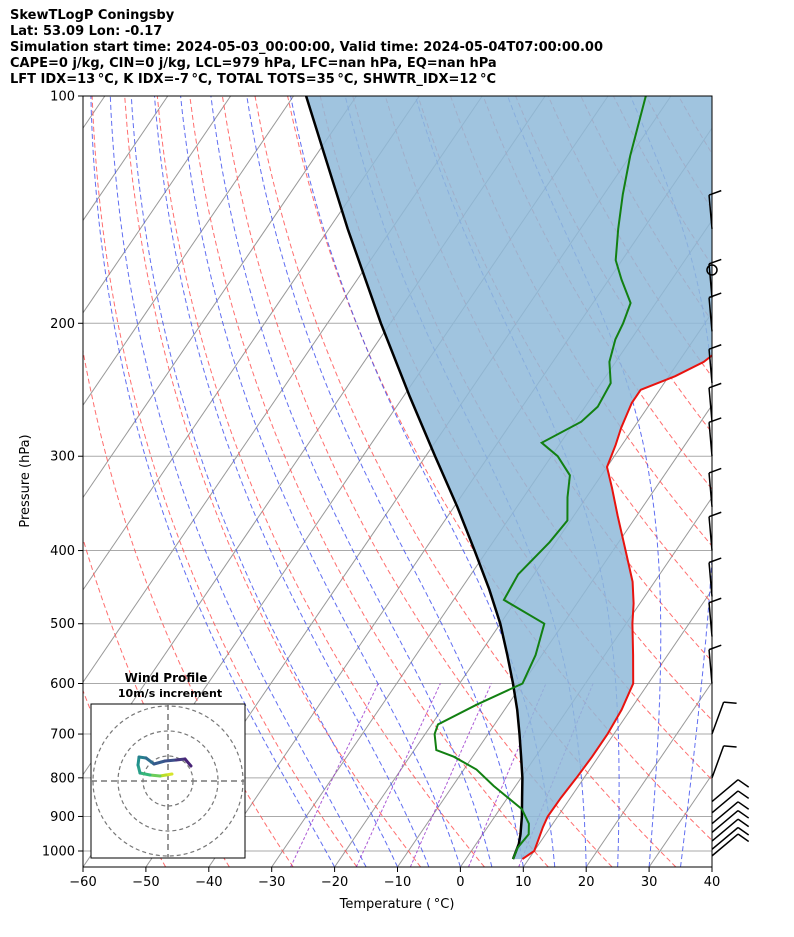  What do you see at coordinates (728, 523) in the screenshot?
I see `wind-barbs` at bounding box center [728, 523].